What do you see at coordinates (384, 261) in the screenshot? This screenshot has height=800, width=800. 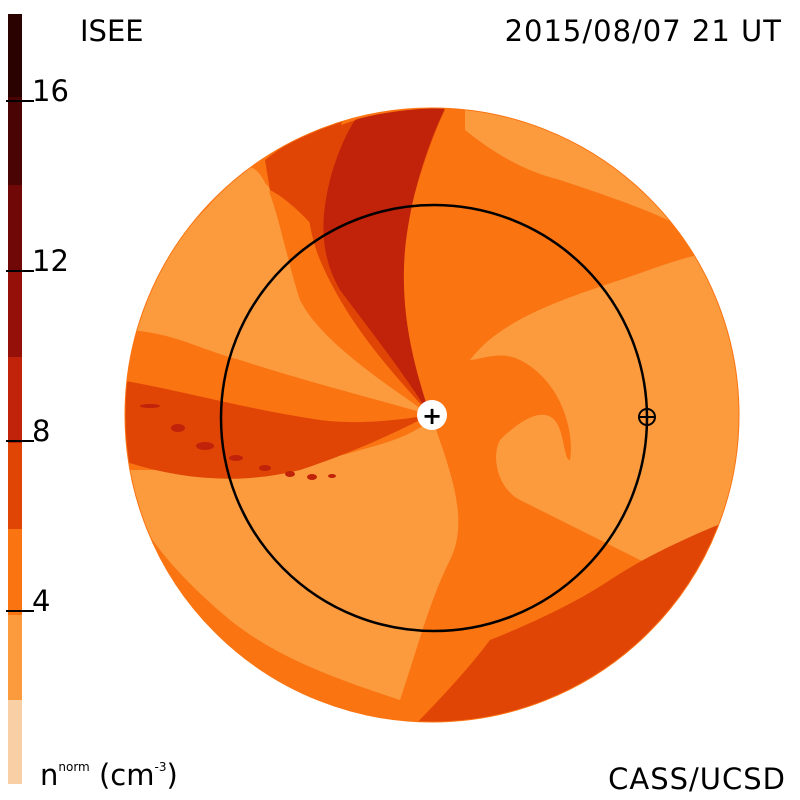 I see `field-red-core` at bounding box center [384, 261].